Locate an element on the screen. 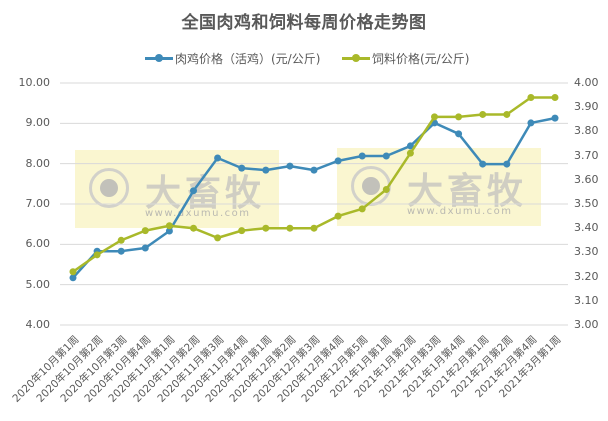 The height and width of the screenshot is (421, 608). y-tick-label: 6.00 is located at coordinates (38, 244).